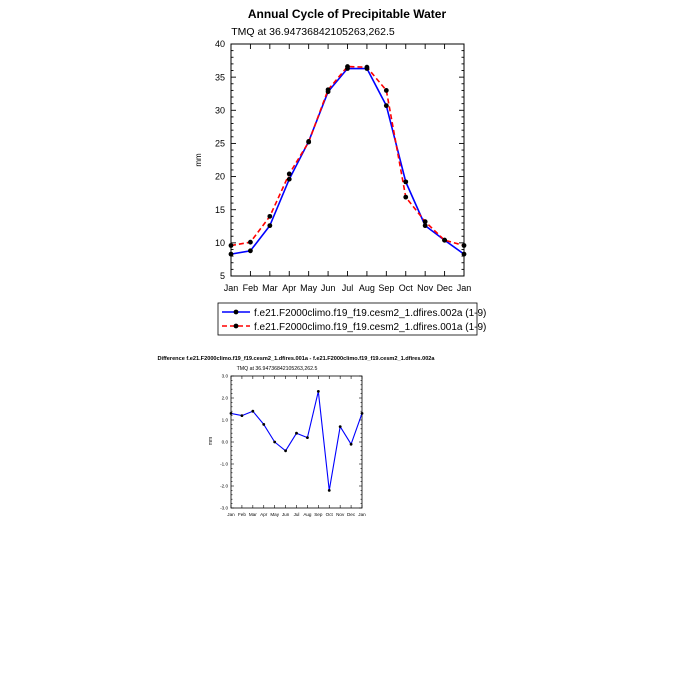  I want to click on y-tick-label: 30, so click(220, 110).